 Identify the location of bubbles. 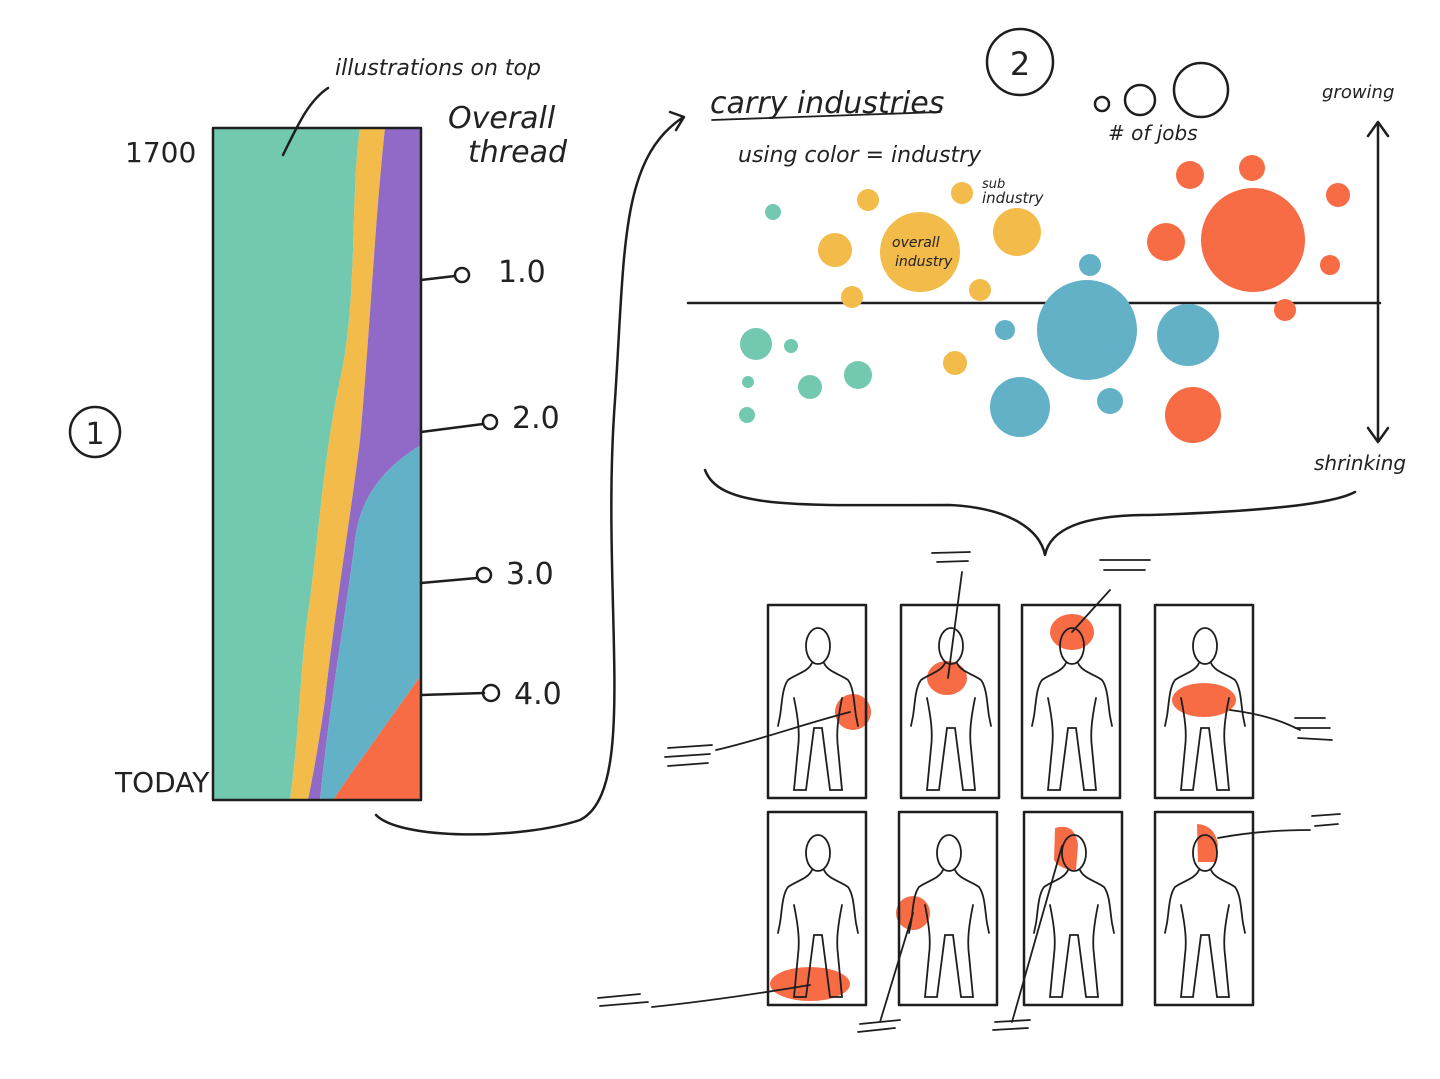
(1044, 299).